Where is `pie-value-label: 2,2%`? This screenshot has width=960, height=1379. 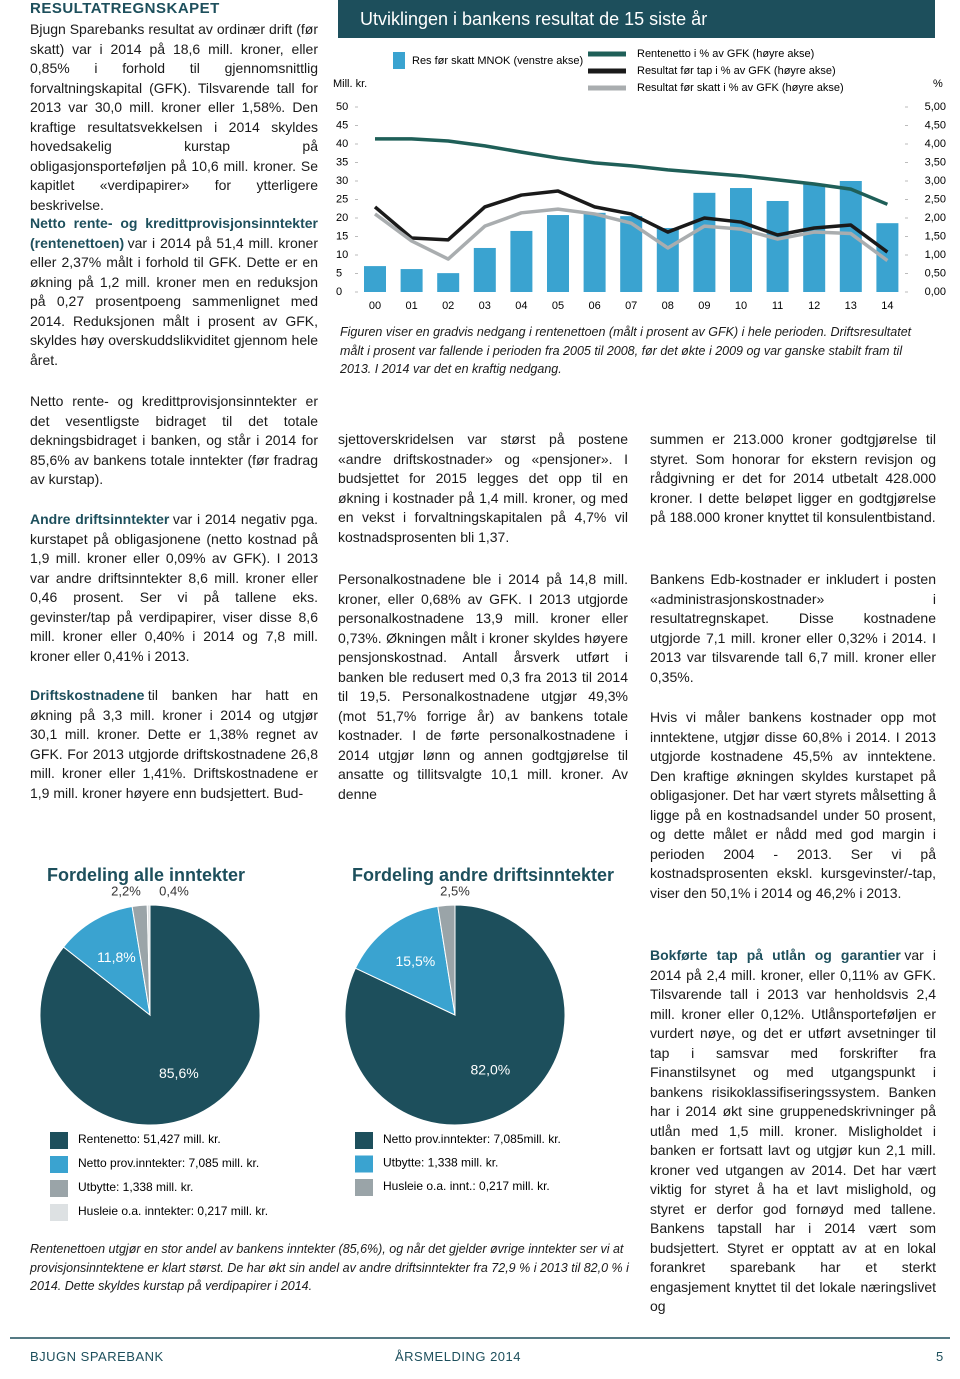
pie-value-label: 2,2% is located at coordinates (126, 890).